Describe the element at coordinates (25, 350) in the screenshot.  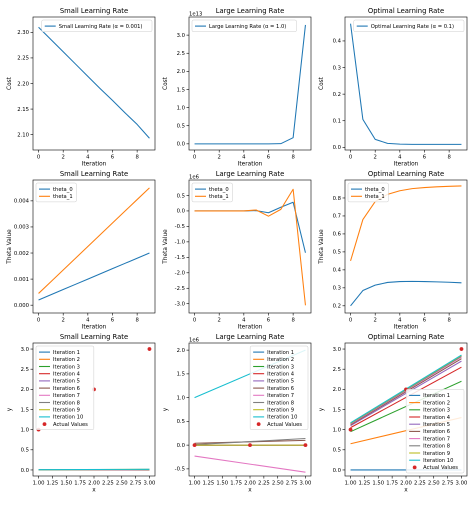
I see `y-tick-label: 3.0` at that location.